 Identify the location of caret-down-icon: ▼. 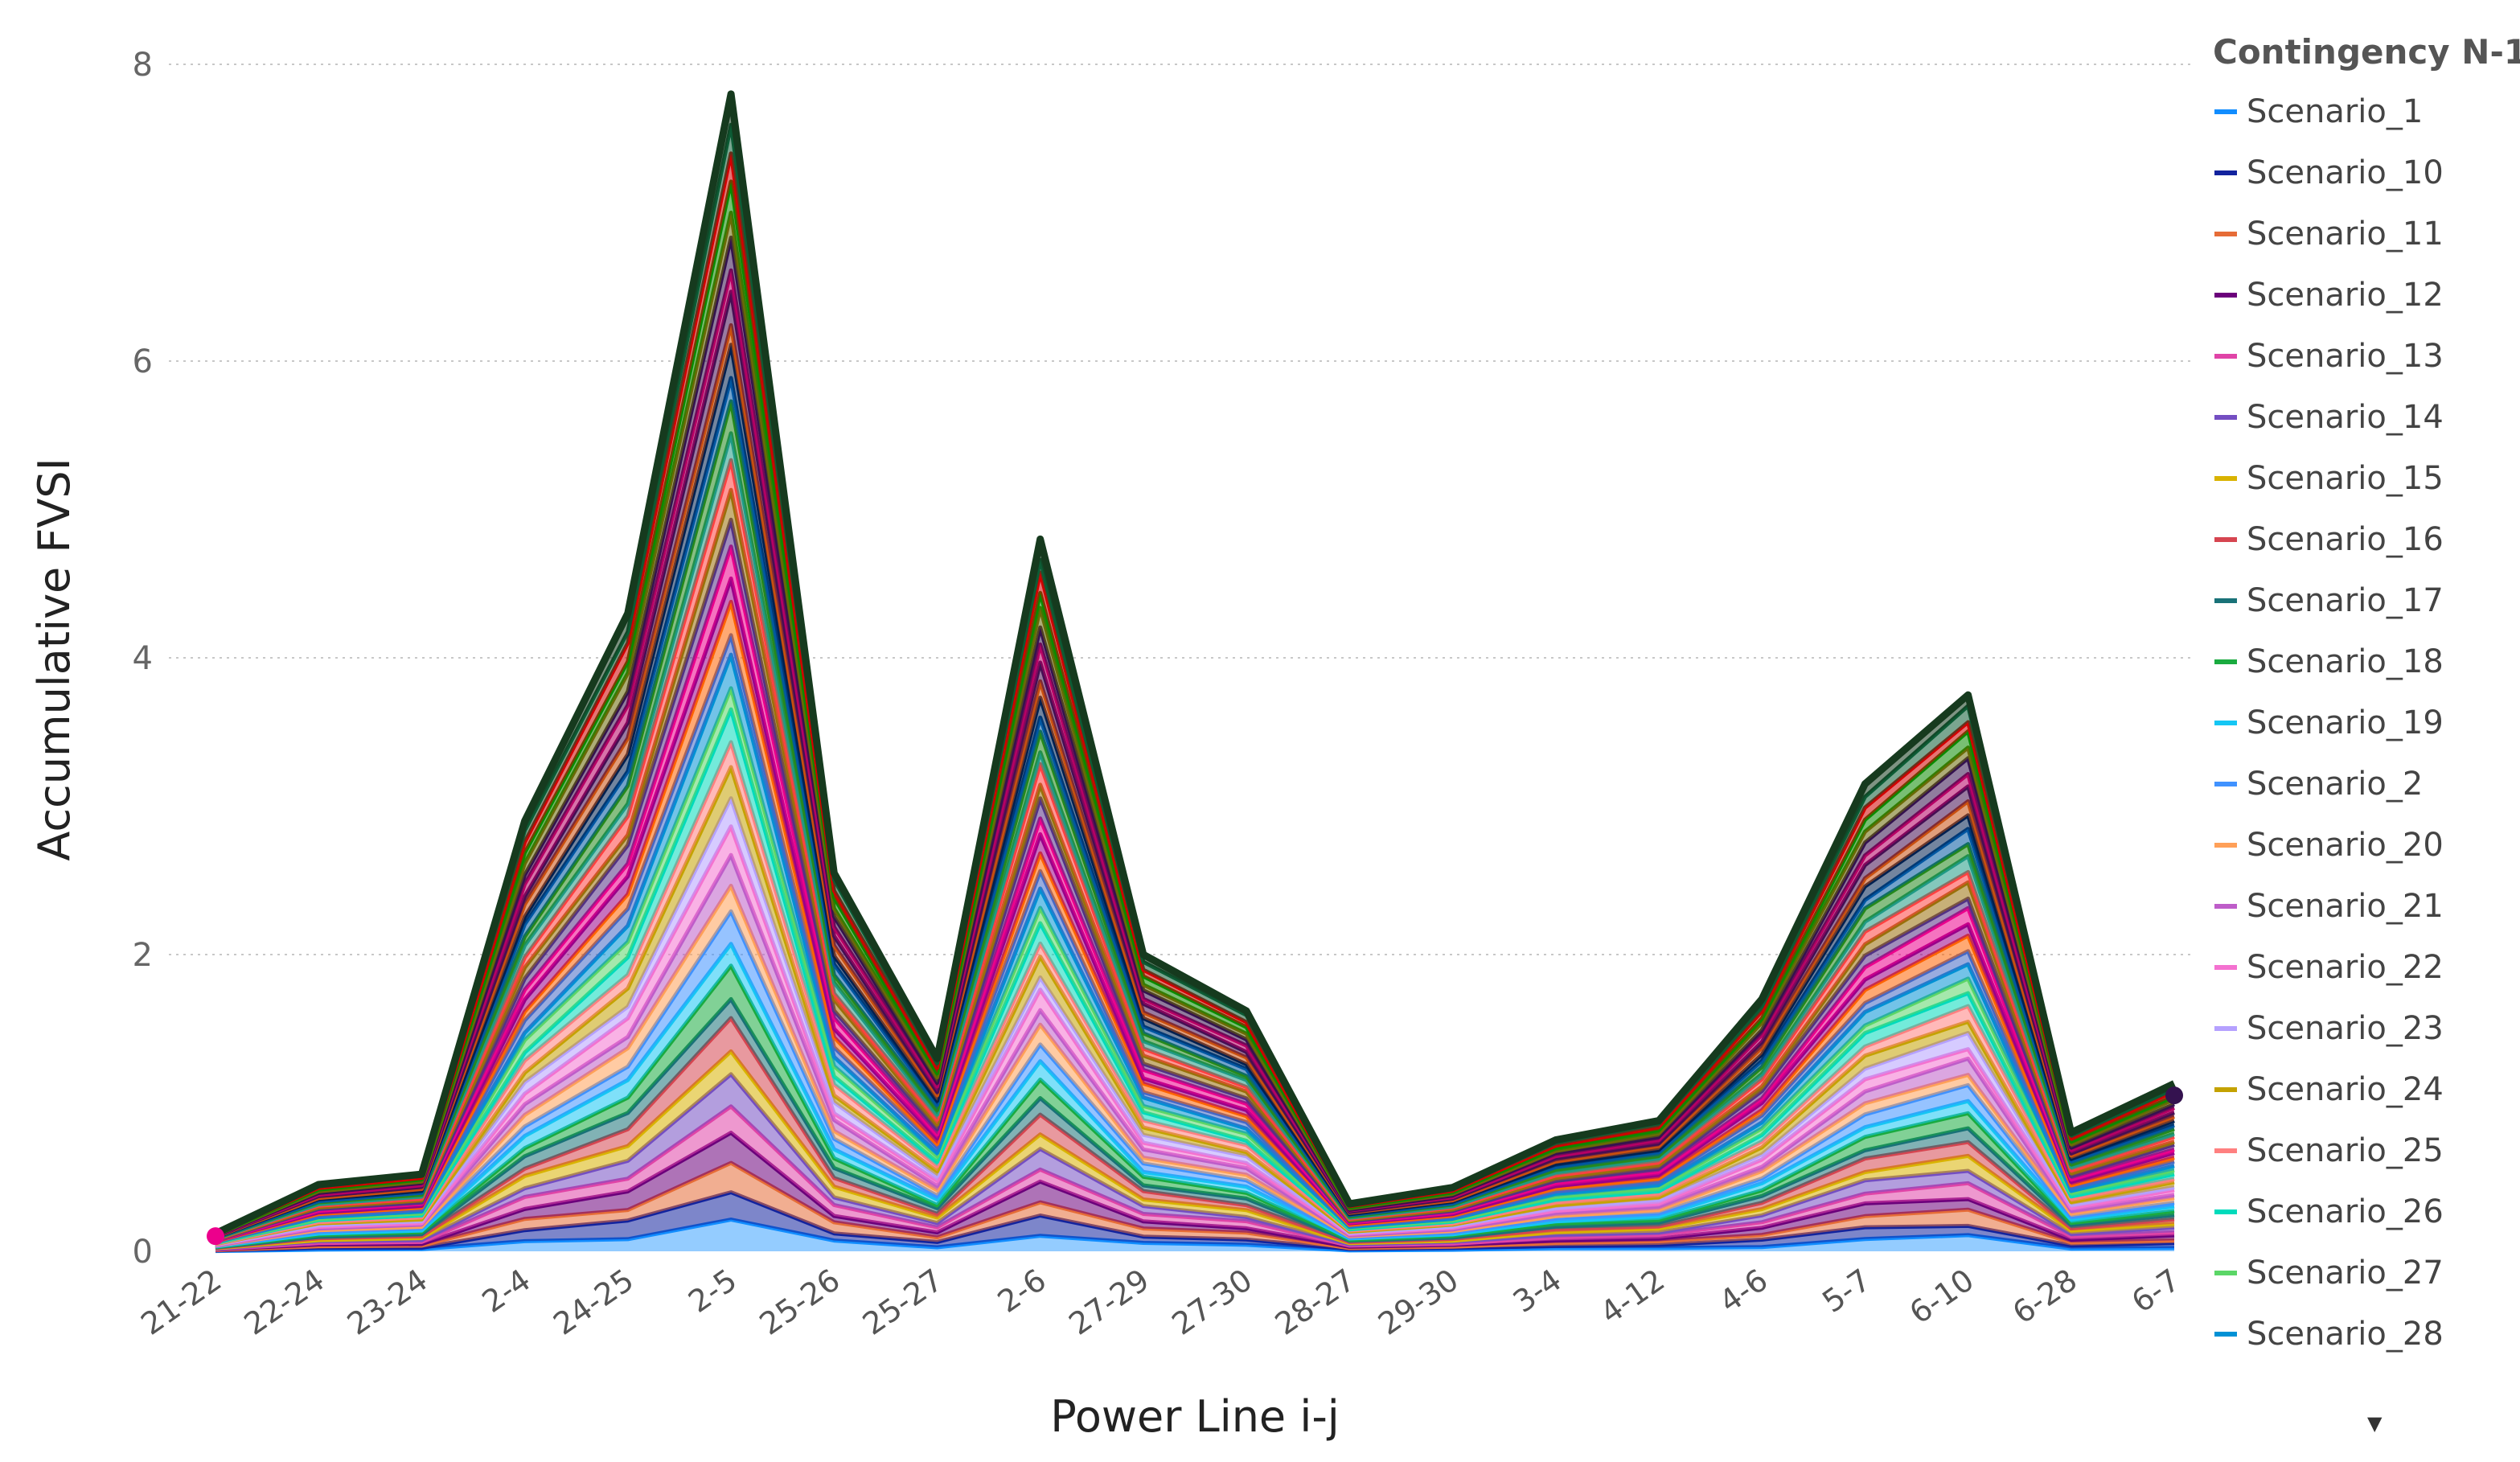
(2375, 1423).